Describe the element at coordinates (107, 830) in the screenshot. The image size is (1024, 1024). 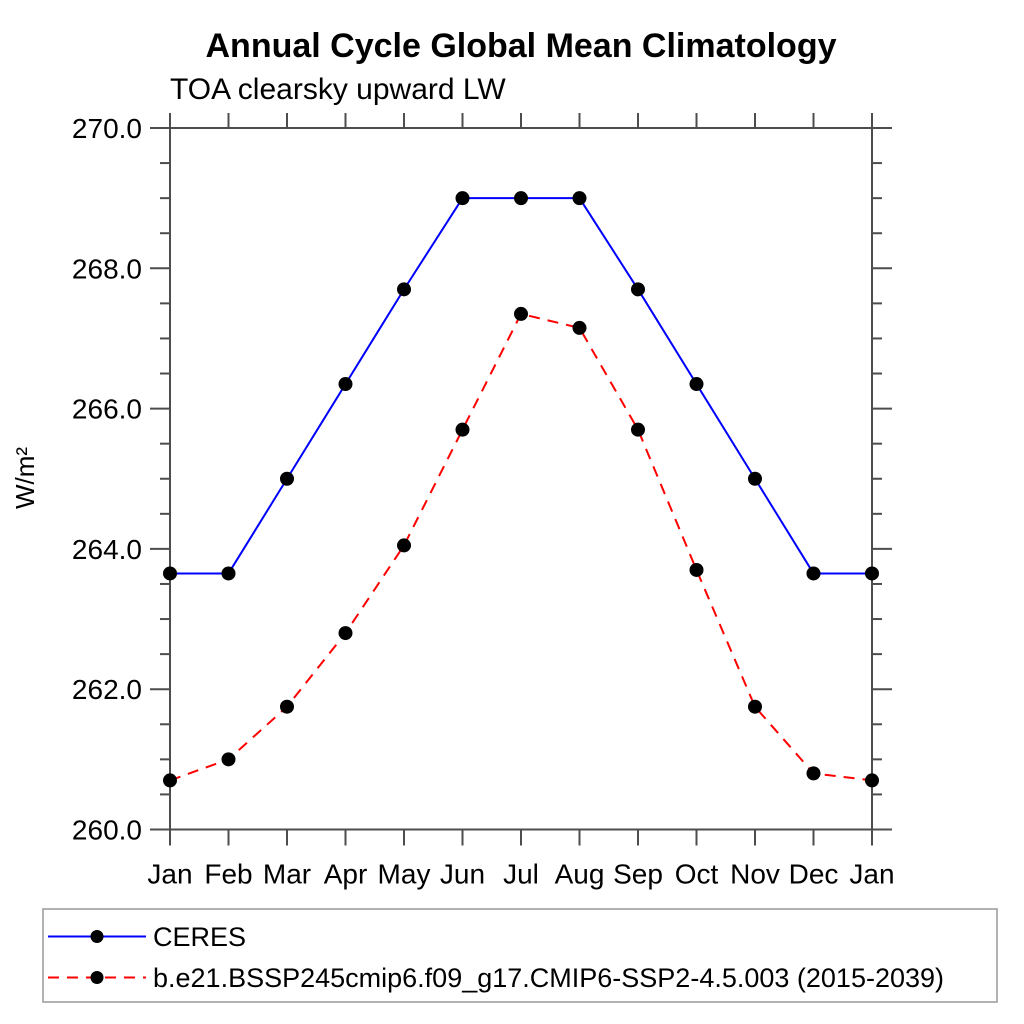
I see `y-tick-label: 260.0` at that location.